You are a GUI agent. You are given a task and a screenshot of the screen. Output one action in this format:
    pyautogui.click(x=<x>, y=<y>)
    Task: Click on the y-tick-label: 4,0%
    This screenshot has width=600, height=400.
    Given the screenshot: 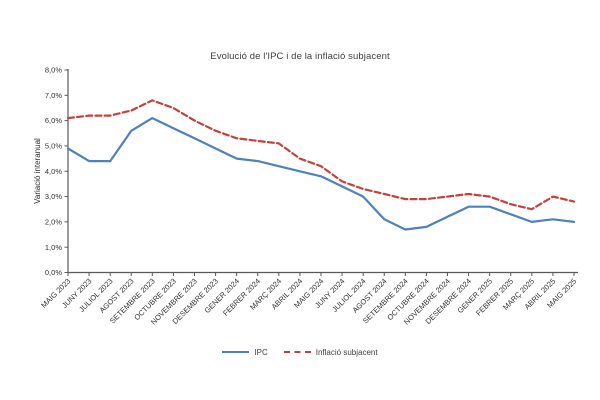 What is the action you would take?
    pyautogui.click(x=53, y=171)
    